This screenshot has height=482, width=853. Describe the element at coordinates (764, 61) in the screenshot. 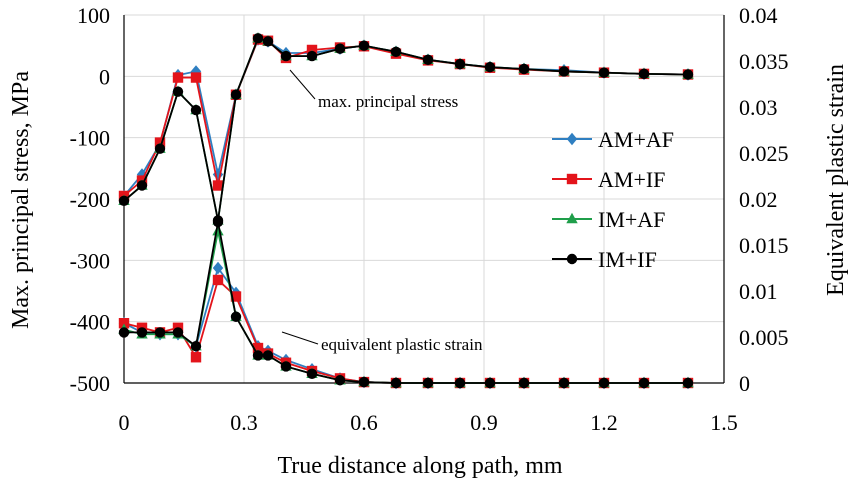

I see `y-right-tick-label: 0.035` at that location.